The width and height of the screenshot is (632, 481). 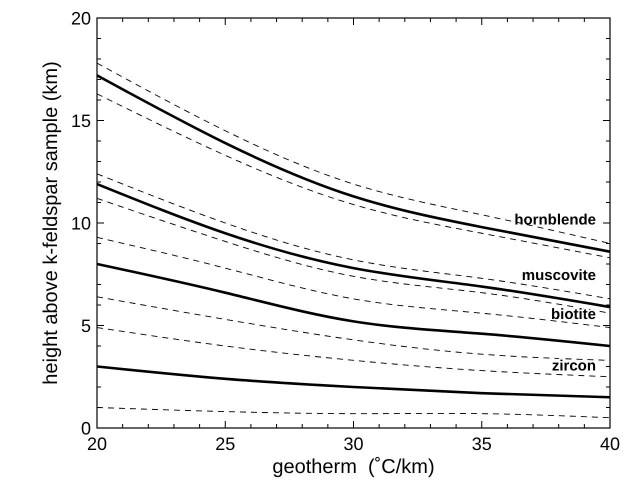 I want to click on legend-label: hornblende, so click(x=555, y=220).